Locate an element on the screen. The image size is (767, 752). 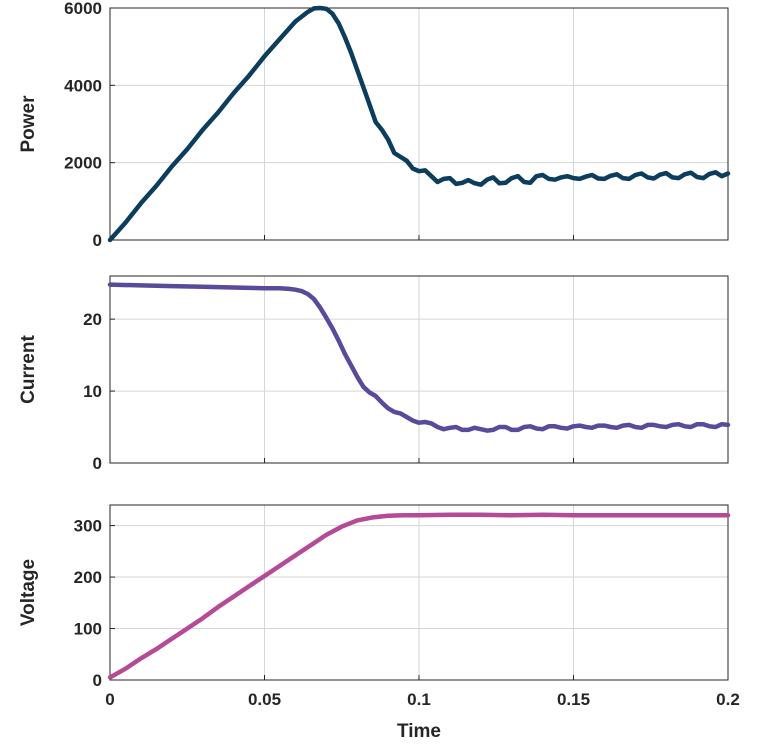
xtick-label-0: 0 is located at coordinates (109, 699).